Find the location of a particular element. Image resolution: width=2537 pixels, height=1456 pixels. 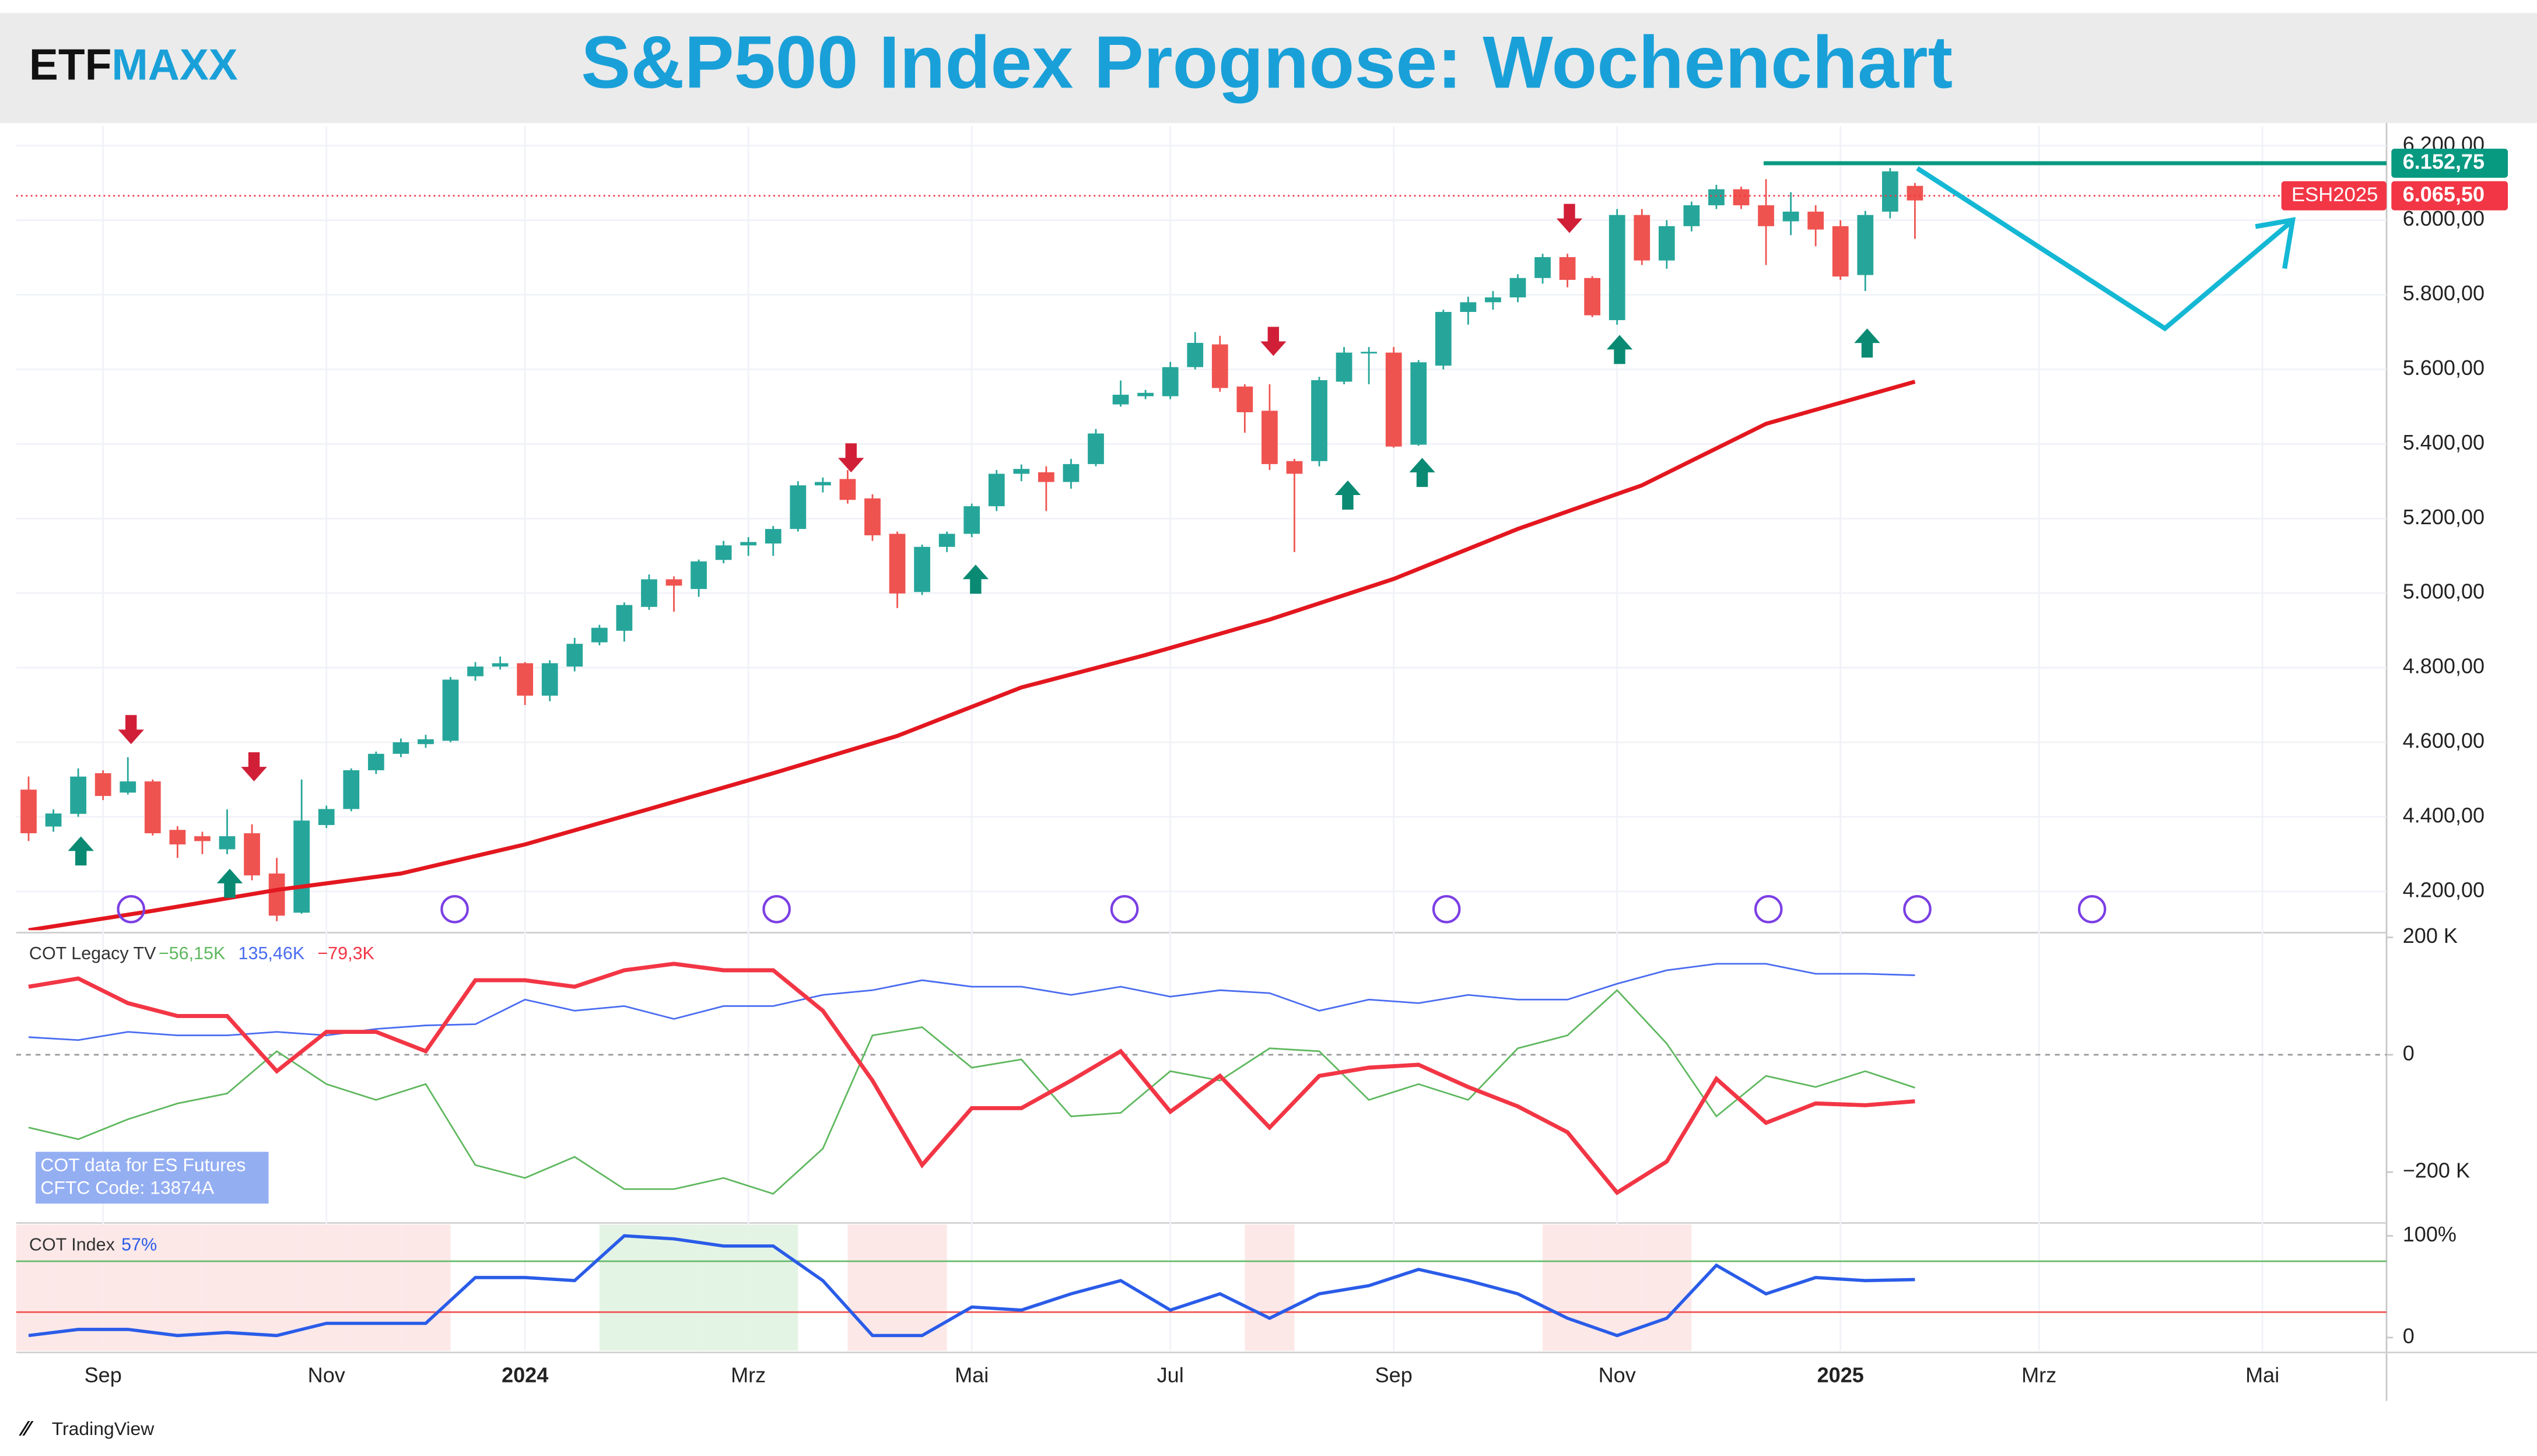

x-tick-label: Mrz is located at coordinates (748, 1375).